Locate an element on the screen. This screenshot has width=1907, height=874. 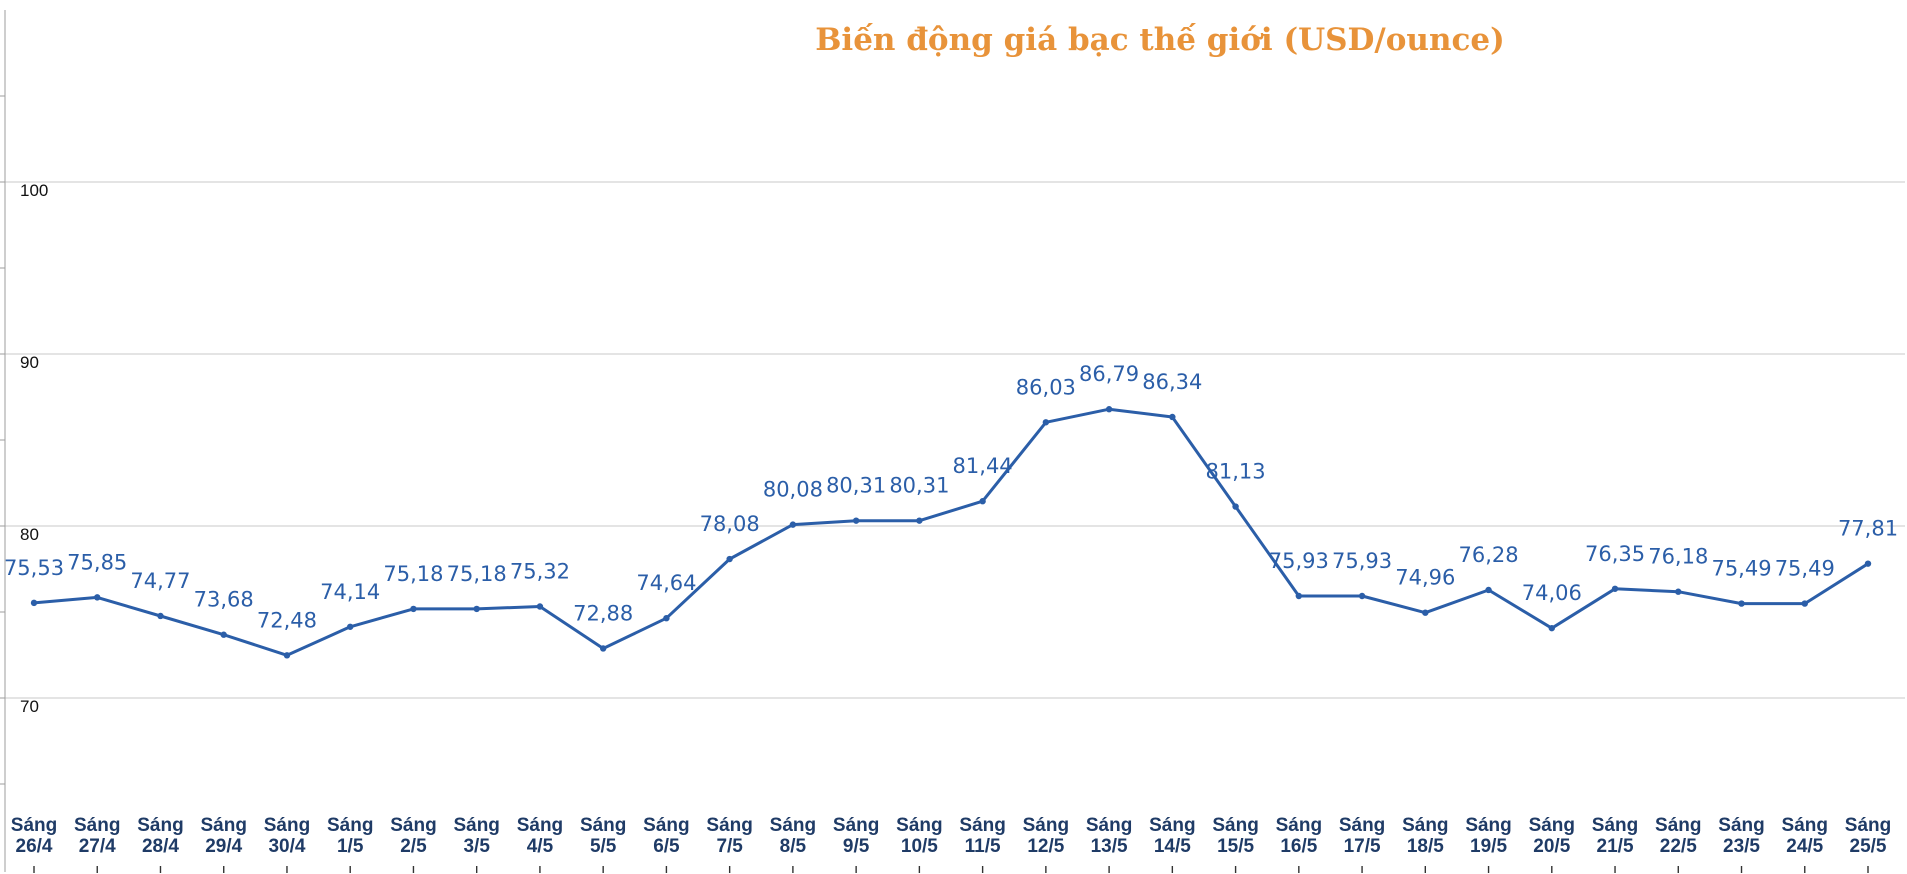
data-label: 74,77 is located at coordinates (160, 581).